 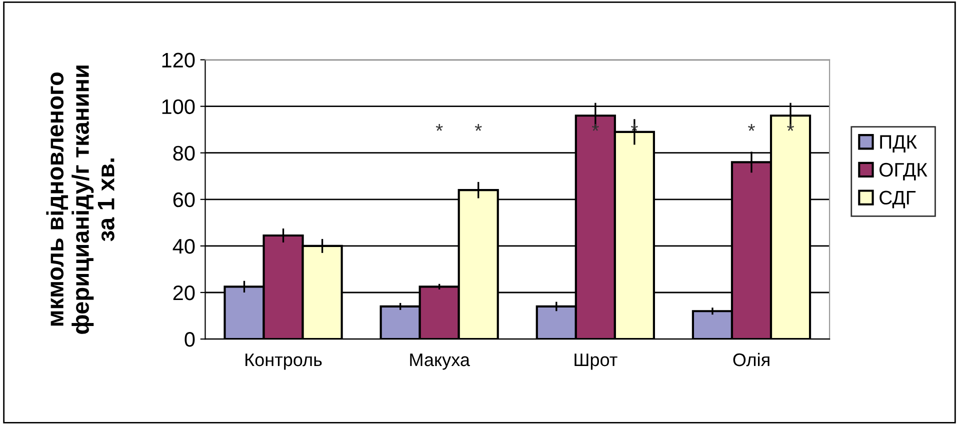 I want to click on y-tick-label: 20, so click(x=184, y=292).